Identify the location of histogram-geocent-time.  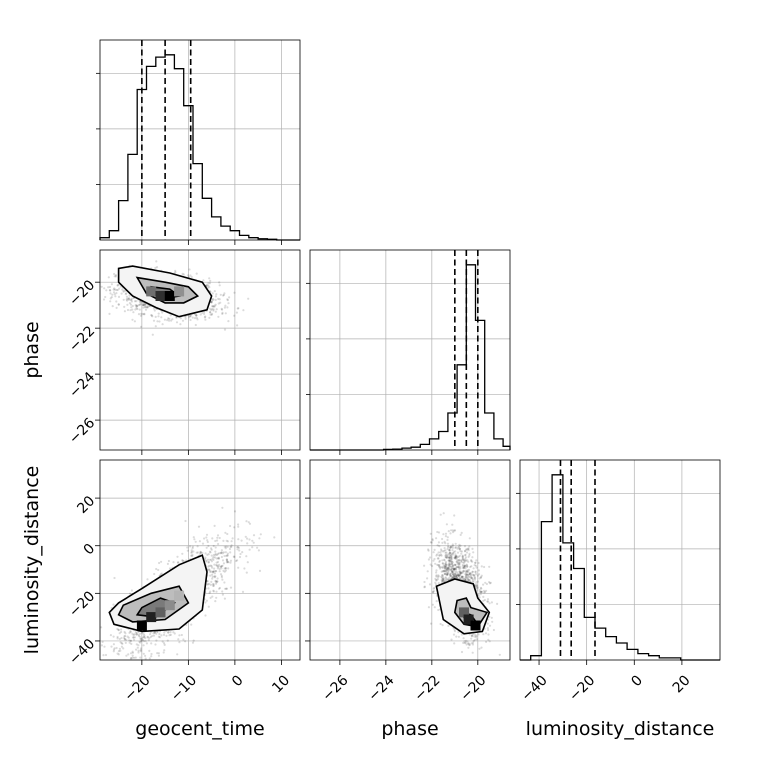
(199, 147).